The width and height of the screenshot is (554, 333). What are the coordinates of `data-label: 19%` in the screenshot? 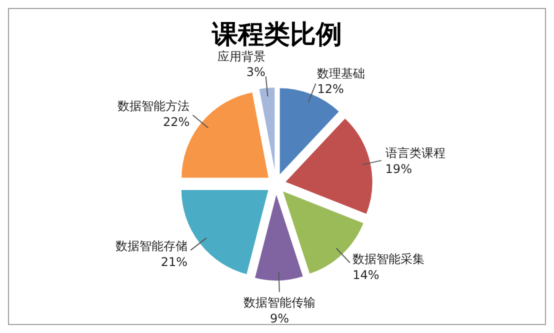 It's located at (398, 169).